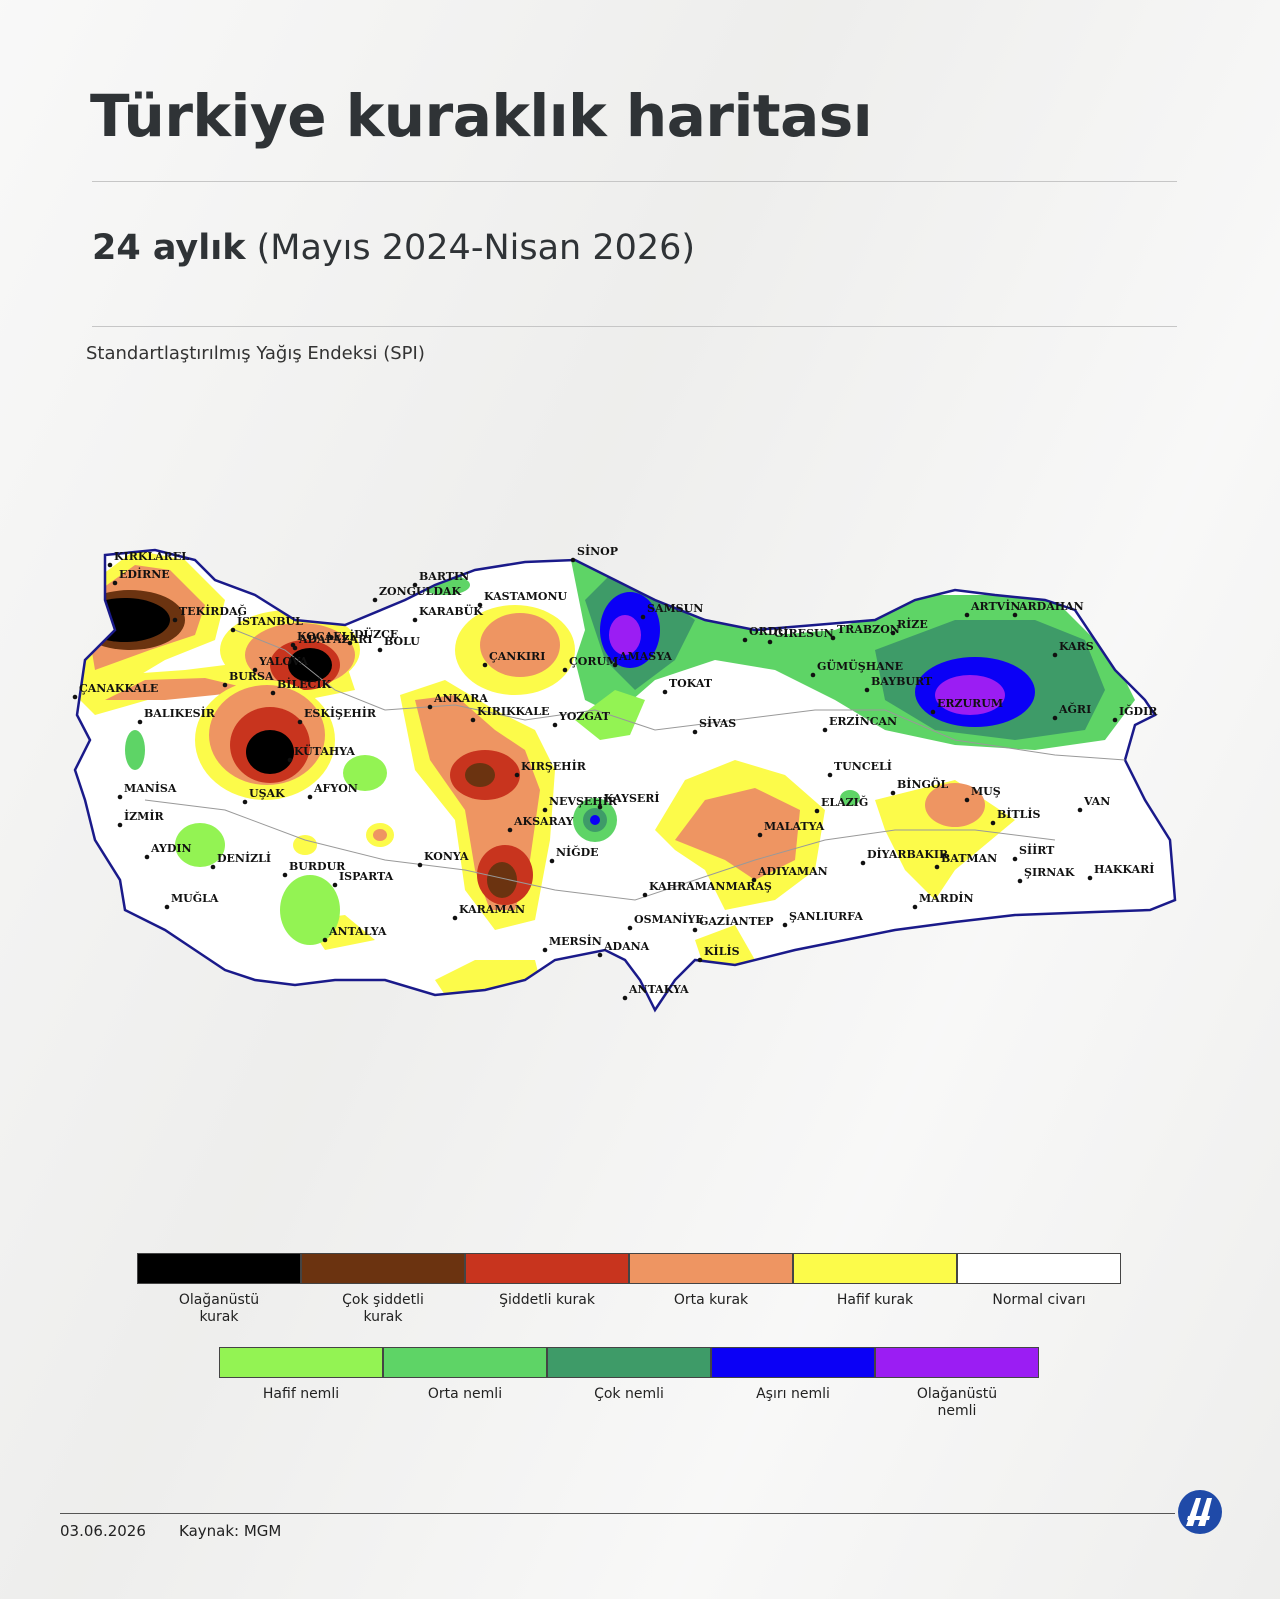 Image resolution: width=1280 pixels, height=1599 pixels. I want to click on zone-orta-kurak, so click(180, 689).